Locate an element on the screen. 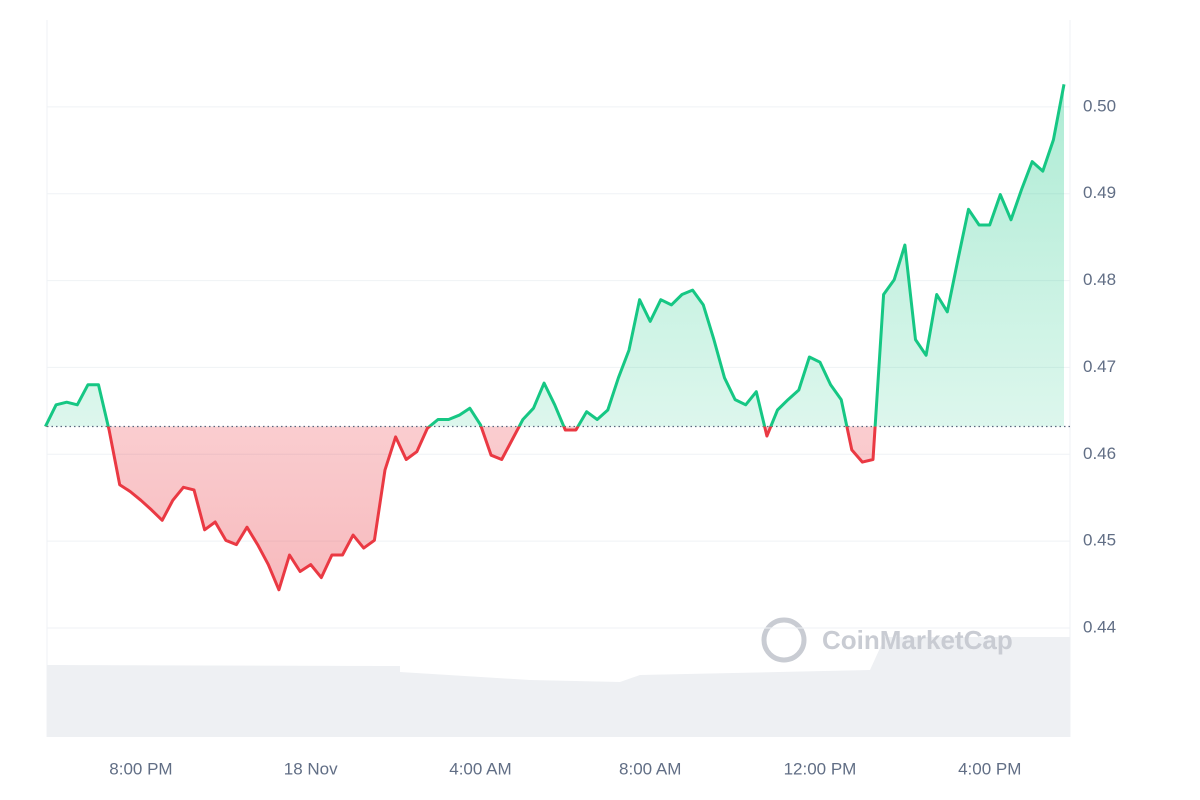 The height and width of the screenshot is (800, 1200). y-tick-label: 0.45 is located at coordinates (1099, 540).